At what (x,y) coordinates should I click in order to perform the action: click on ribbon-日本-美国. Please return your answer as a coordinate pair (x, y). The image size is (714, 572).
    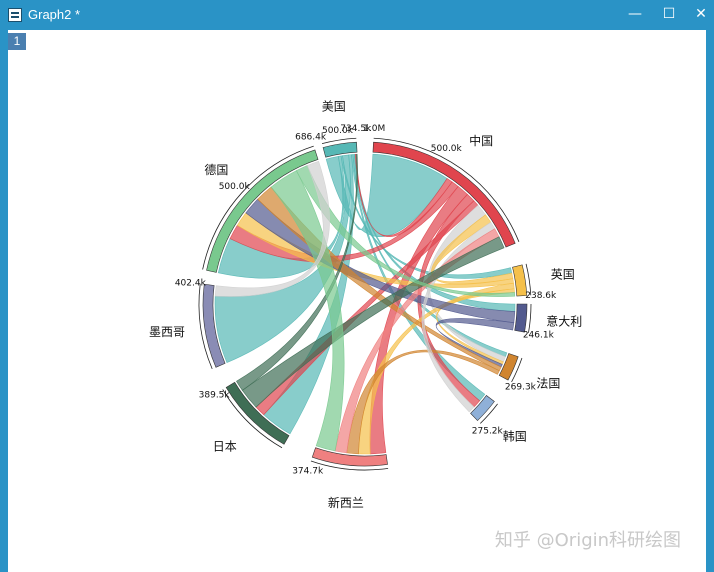
    Looking at the image, I should click on (297, 272).